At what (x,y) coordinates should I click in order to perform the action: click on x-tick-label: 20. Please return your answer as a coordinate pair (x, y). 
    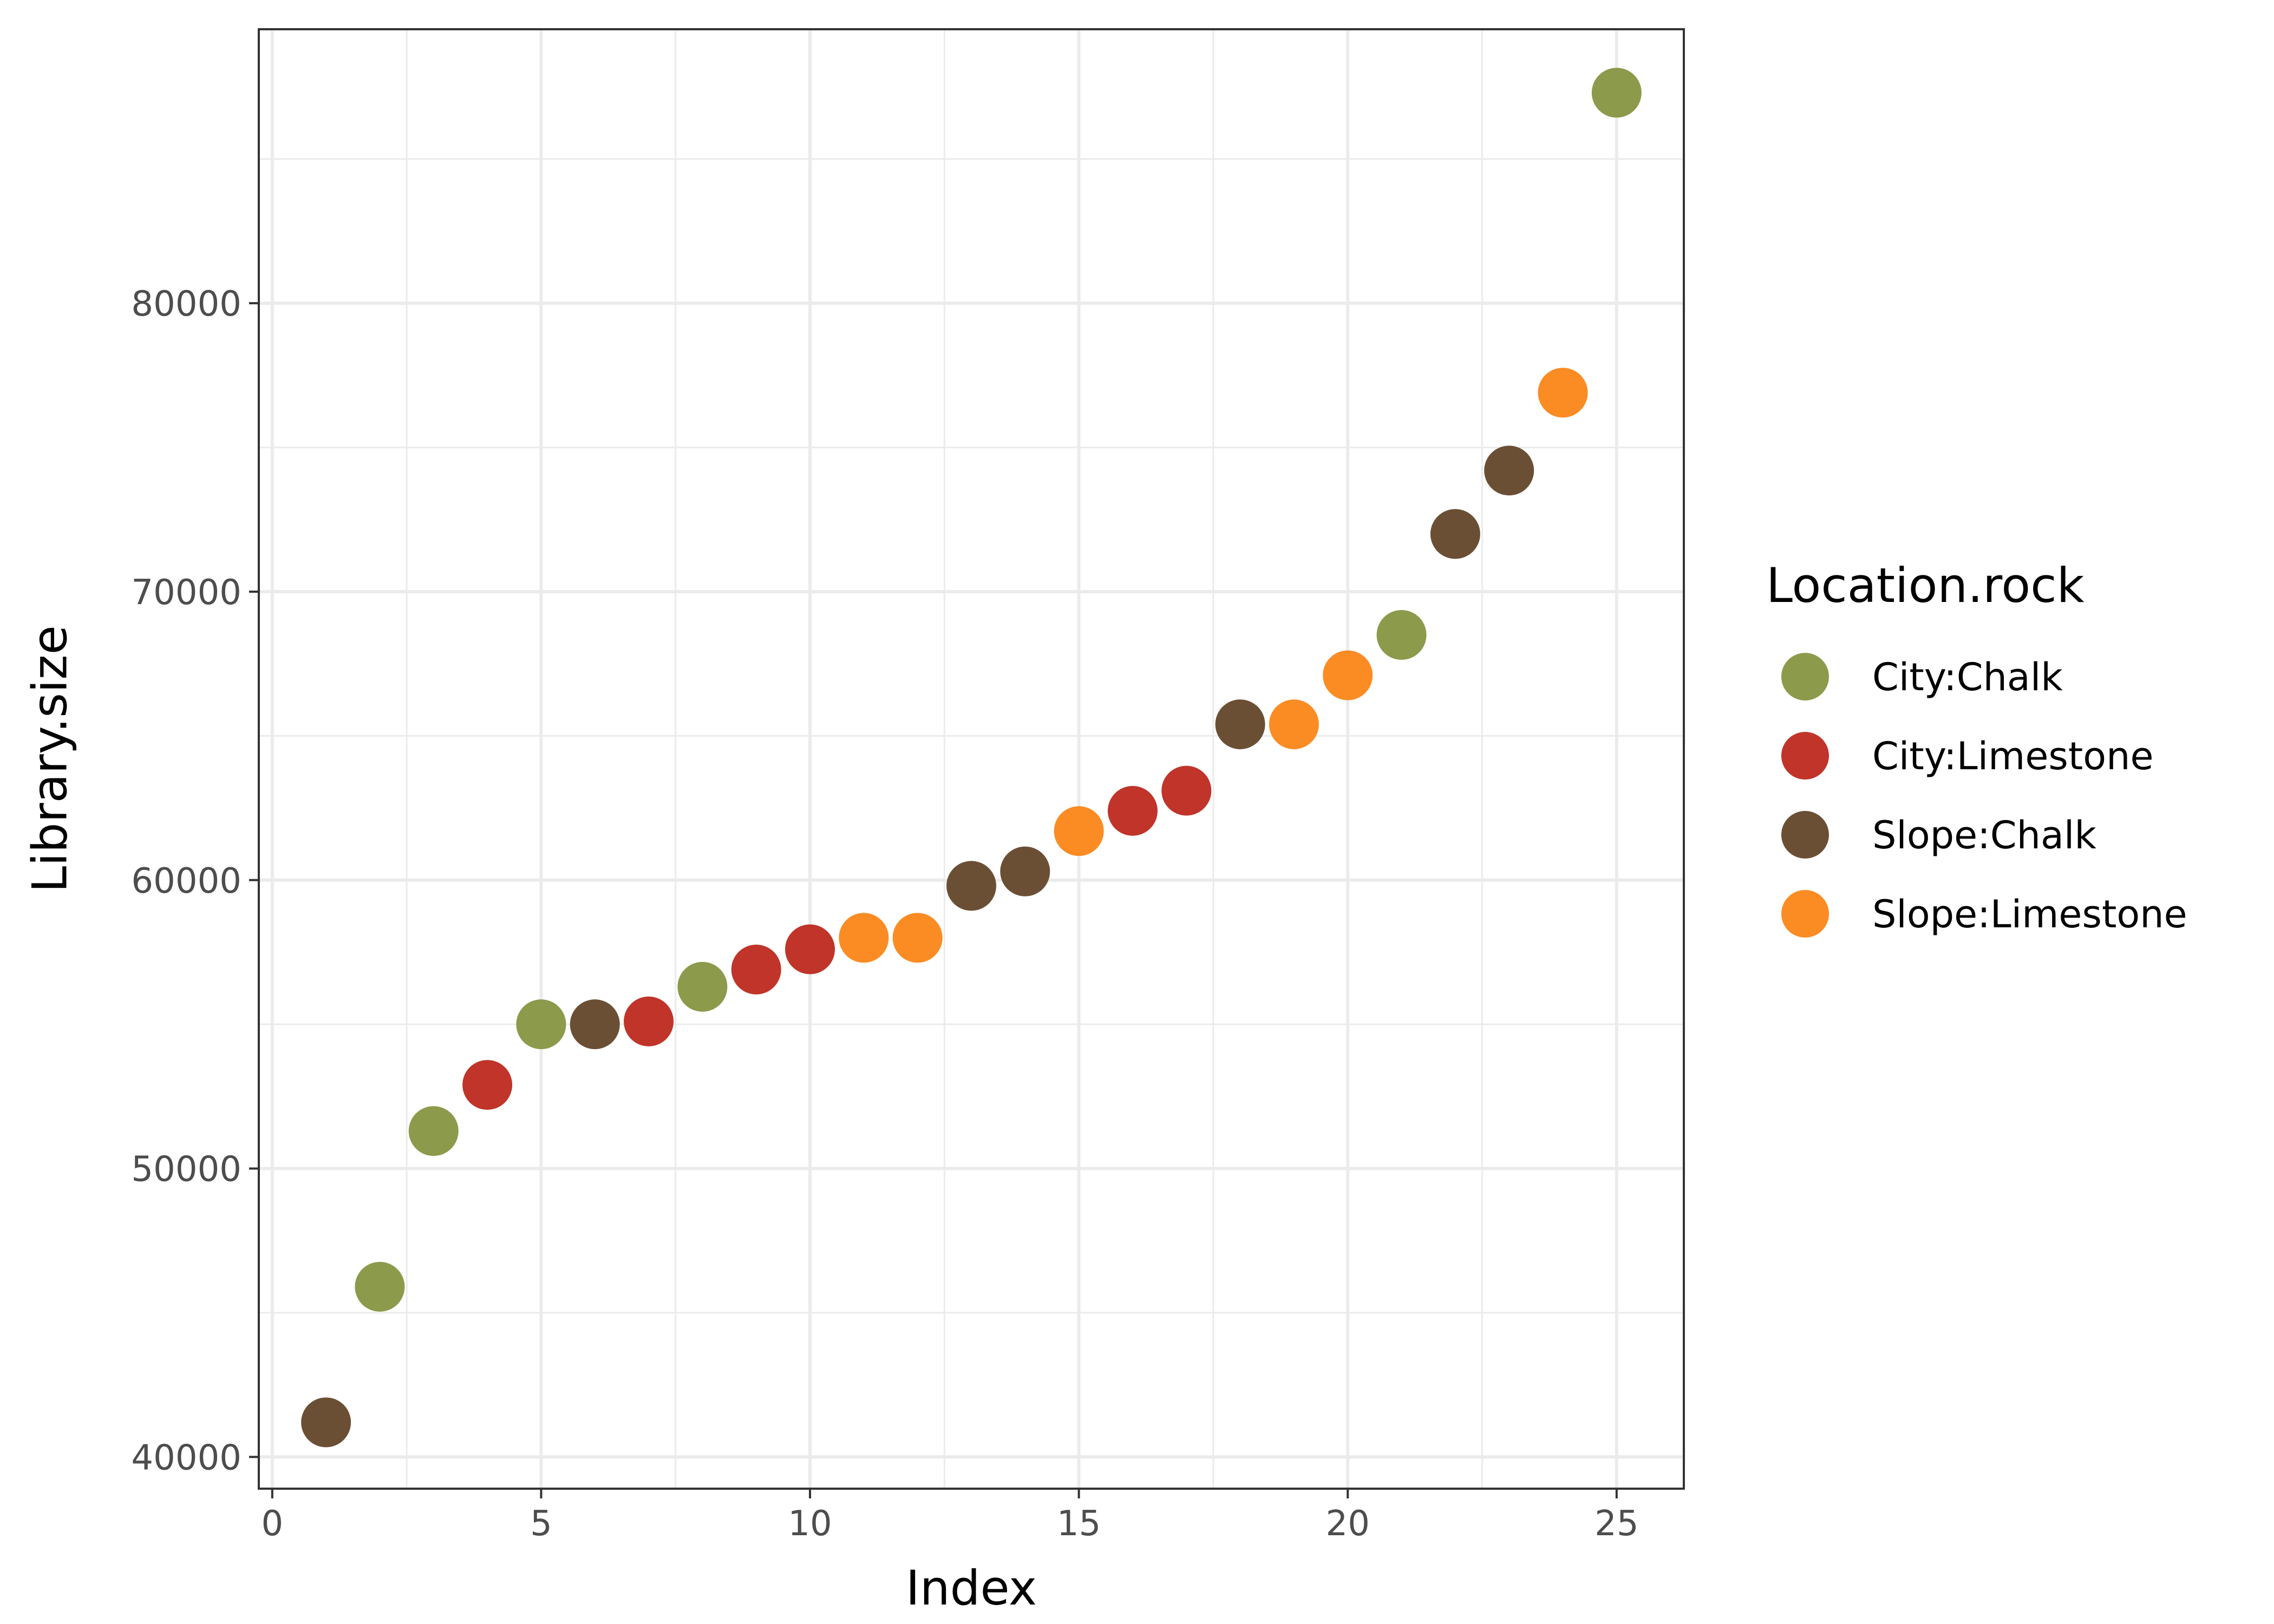
    Looking at the image, I should click on (1348, 1524).